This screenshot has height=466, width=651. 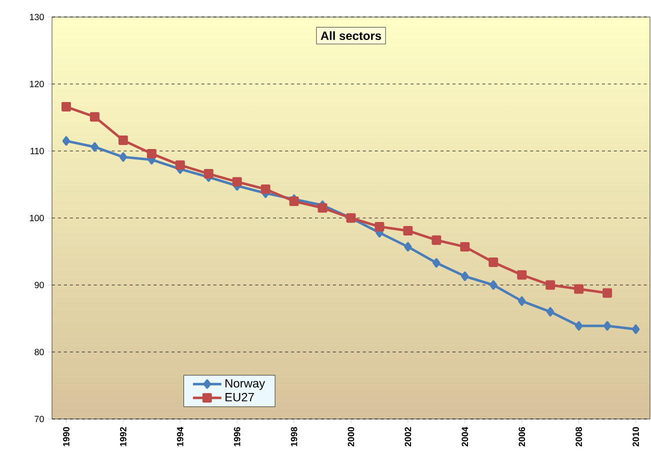 What do you see at coordinates (66, 436) in the screenshot?
I see `x-tick-label: 1990` at bounding box center [66, 436].